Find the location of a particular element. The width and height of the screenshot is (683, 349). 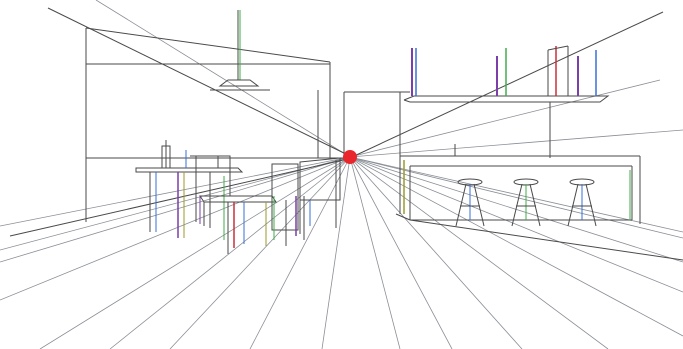

pendant-lamp is located at coordinates (240, 50).